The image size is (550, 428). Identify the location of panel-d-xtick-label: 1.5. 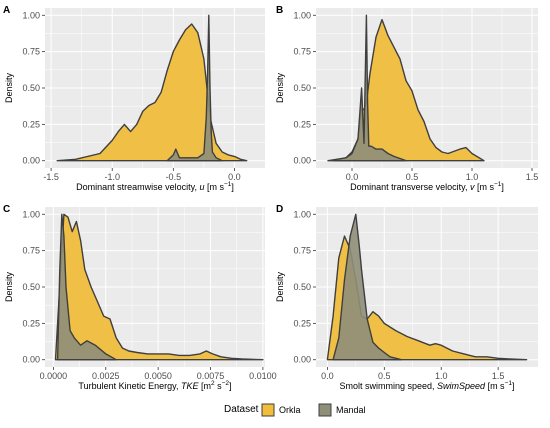
(498, 376).